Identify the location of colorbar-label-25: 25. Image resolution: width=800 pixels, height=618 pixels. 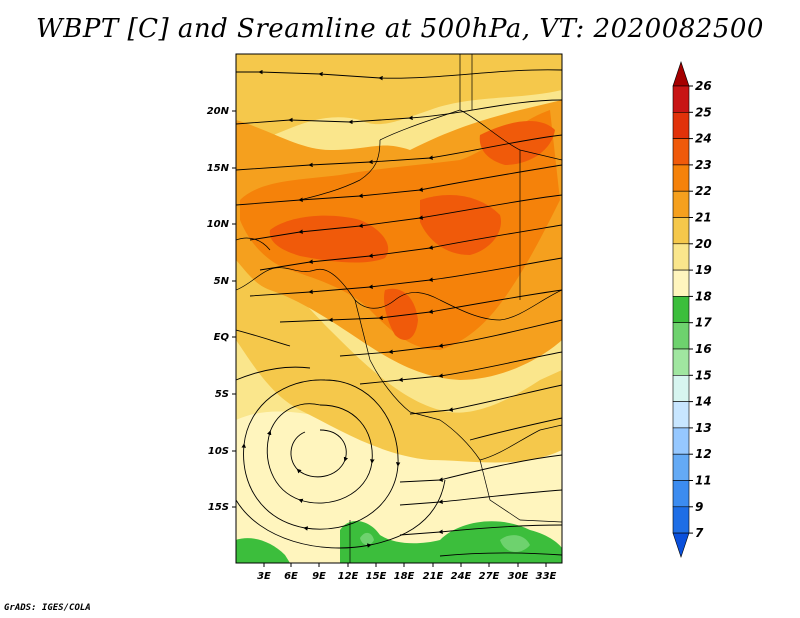
(703, 112).